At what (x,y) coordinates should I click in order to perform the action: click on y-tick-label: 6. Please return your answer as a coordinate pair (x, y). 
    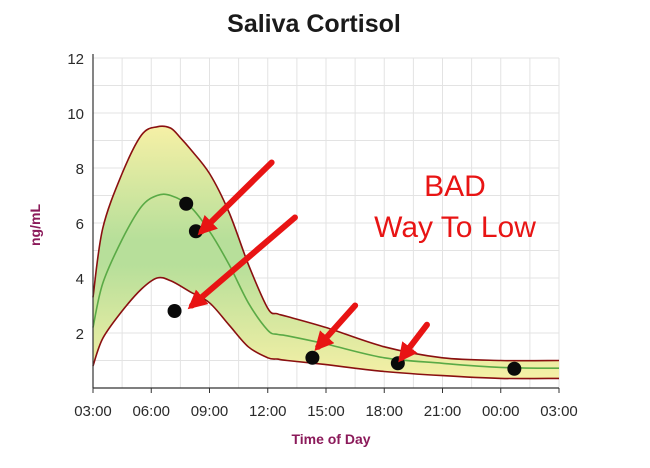
    Looking at the image, I should click on (80, 224).